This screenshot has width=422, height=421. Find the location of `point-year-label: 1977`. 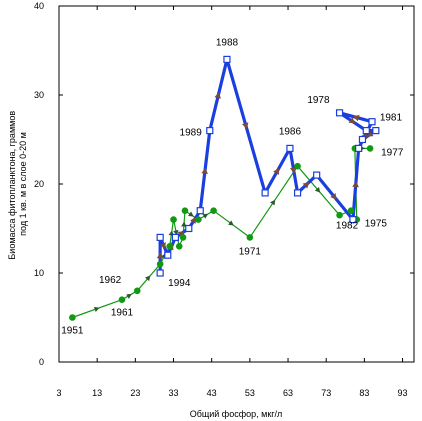

point-year-label: 1977 is located at coordinates (392, 152).